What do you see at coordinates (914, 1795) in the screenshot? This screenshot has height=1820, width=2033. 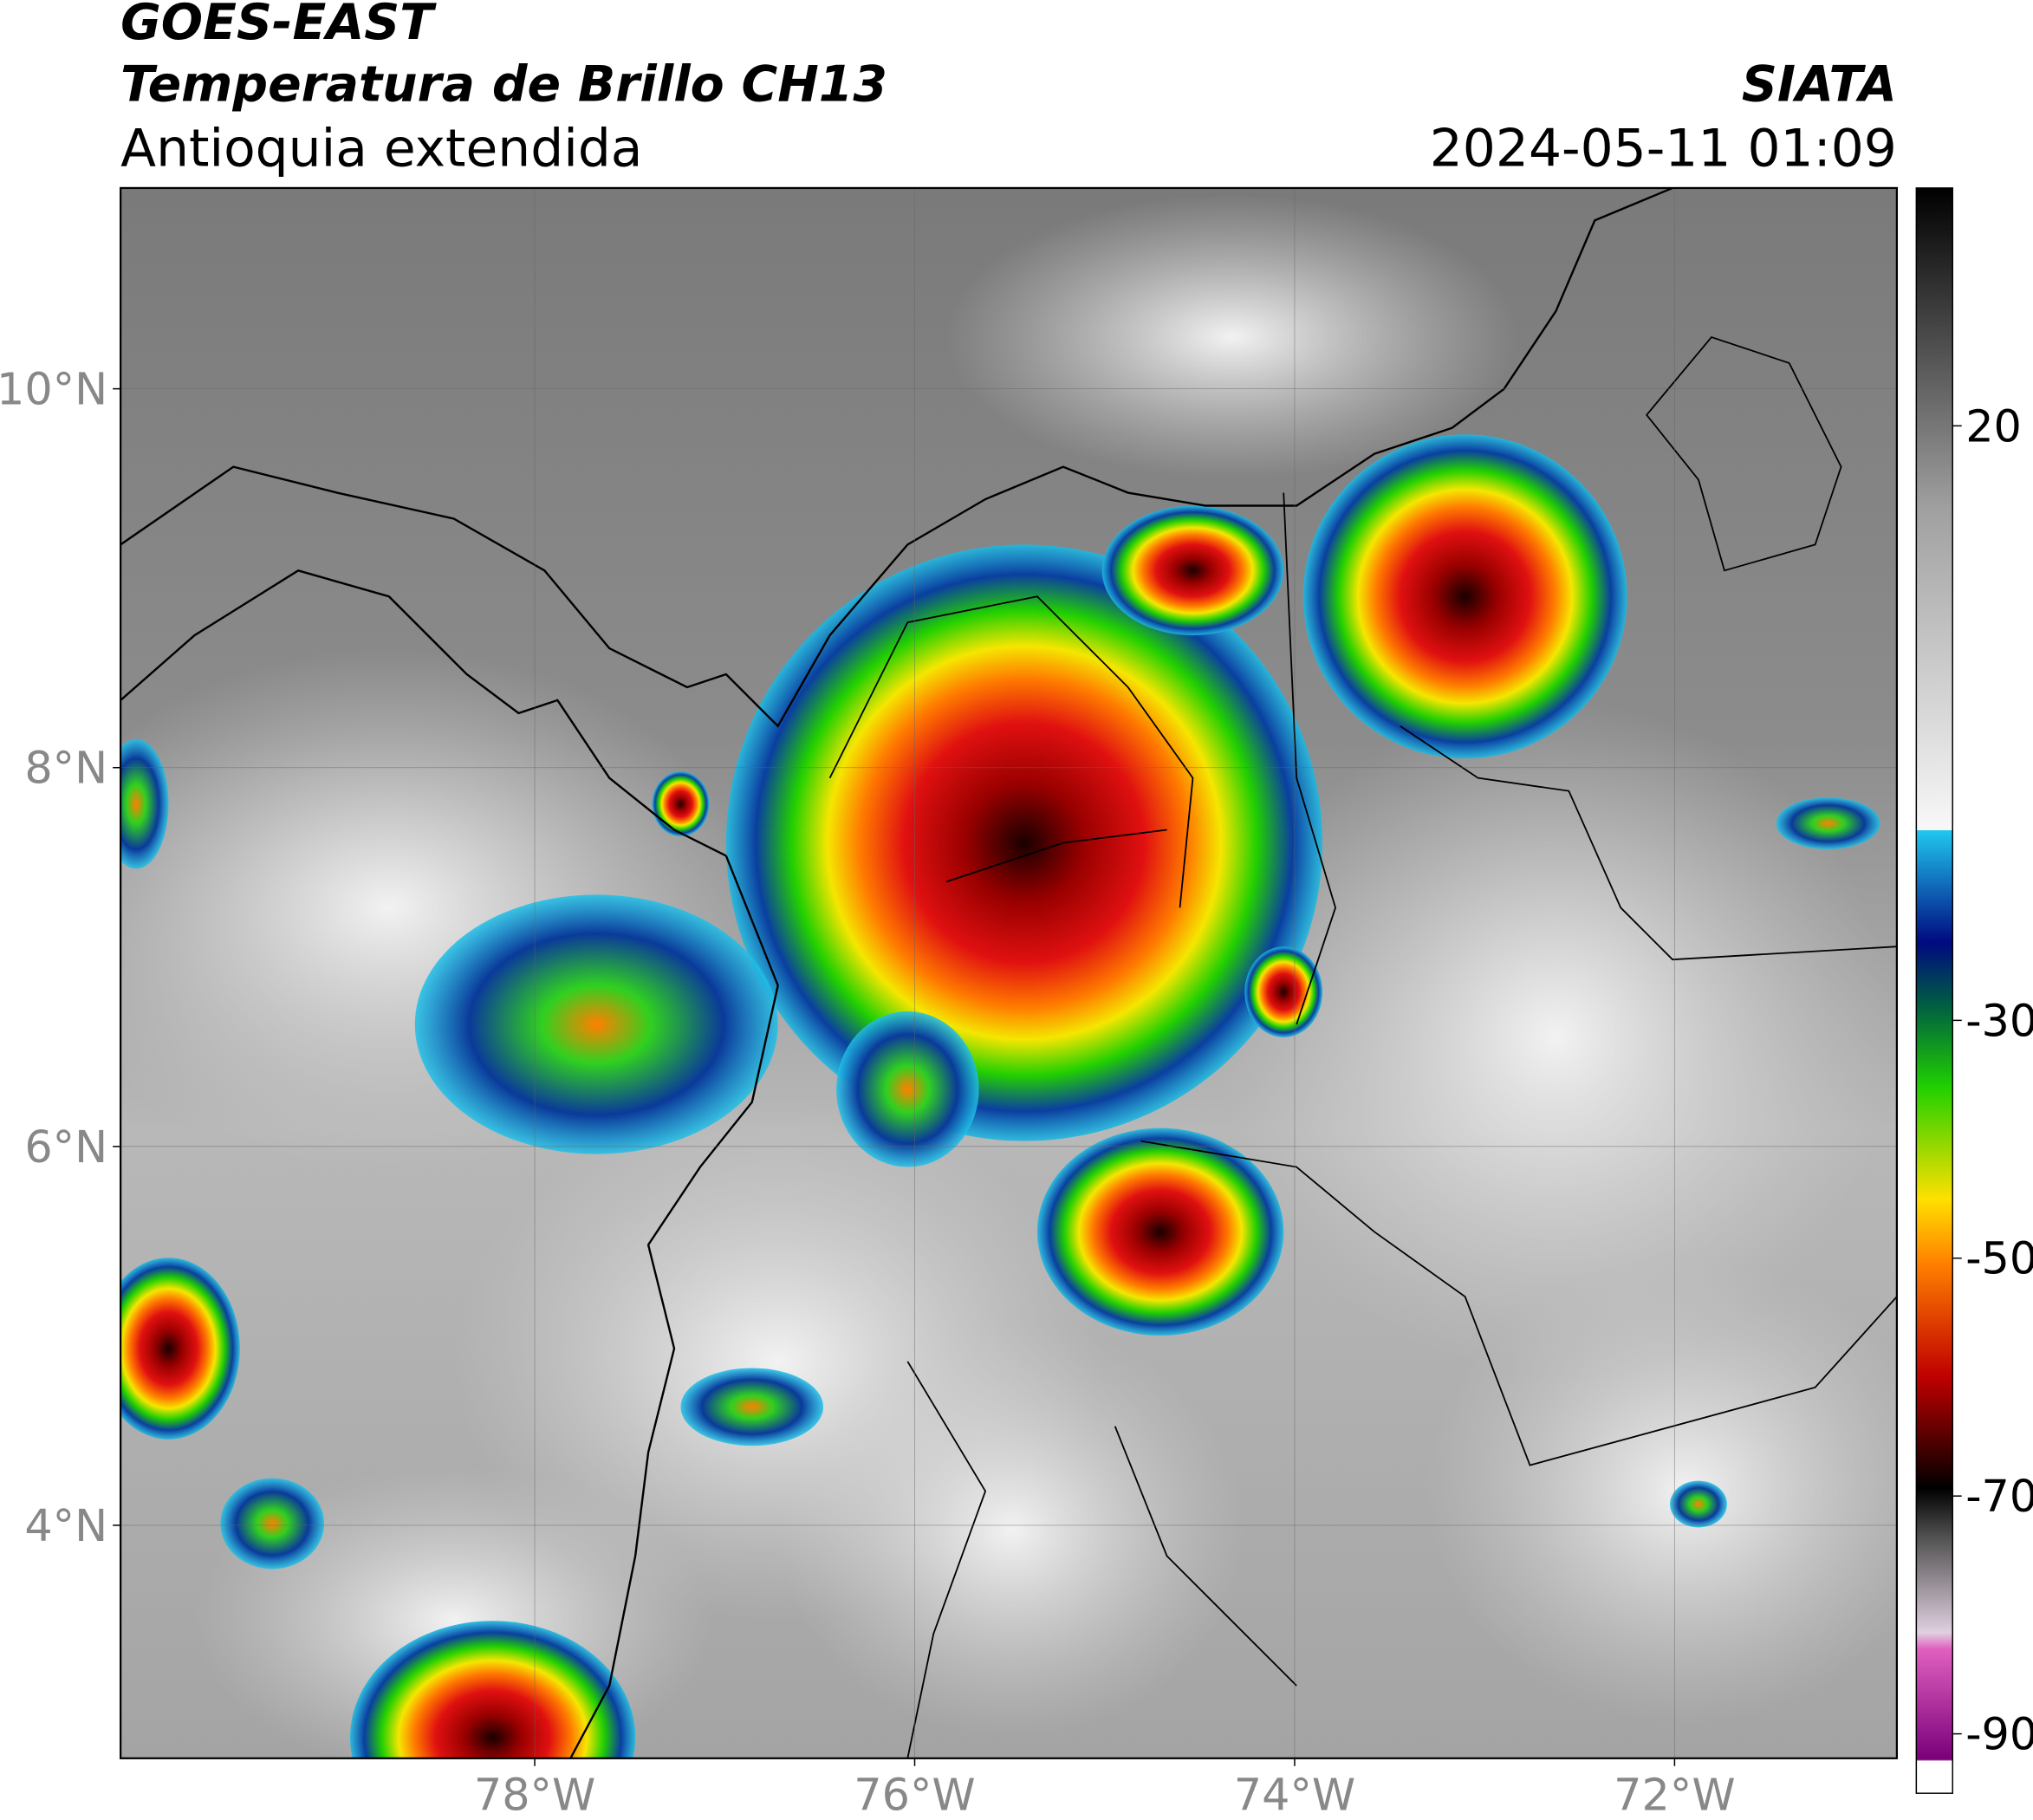 I see `x-tick-label: 76°W` at bounding box center [914, 1795].